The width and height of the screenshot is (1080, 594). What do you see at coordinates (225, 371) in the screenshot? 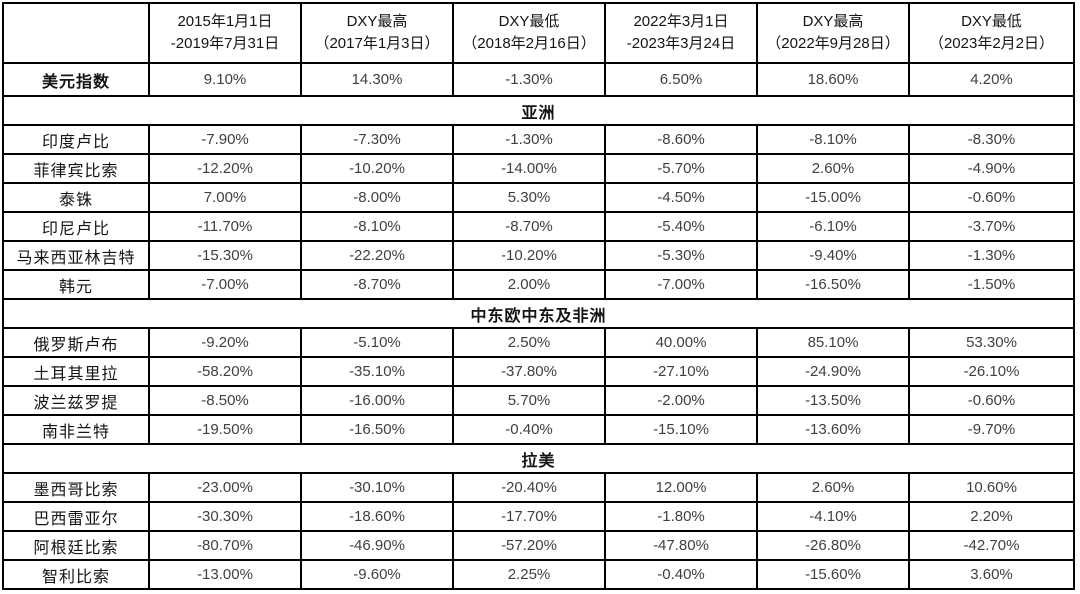
I see `value-cell: -58.20%` at bounding box center [225, 371].